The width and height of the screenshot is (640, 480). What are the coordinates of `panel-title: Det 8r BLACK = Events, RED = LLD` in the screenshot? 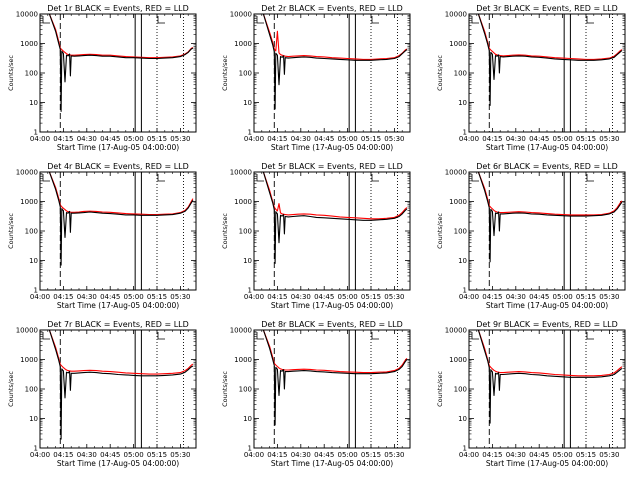 It's located at (332, 324).